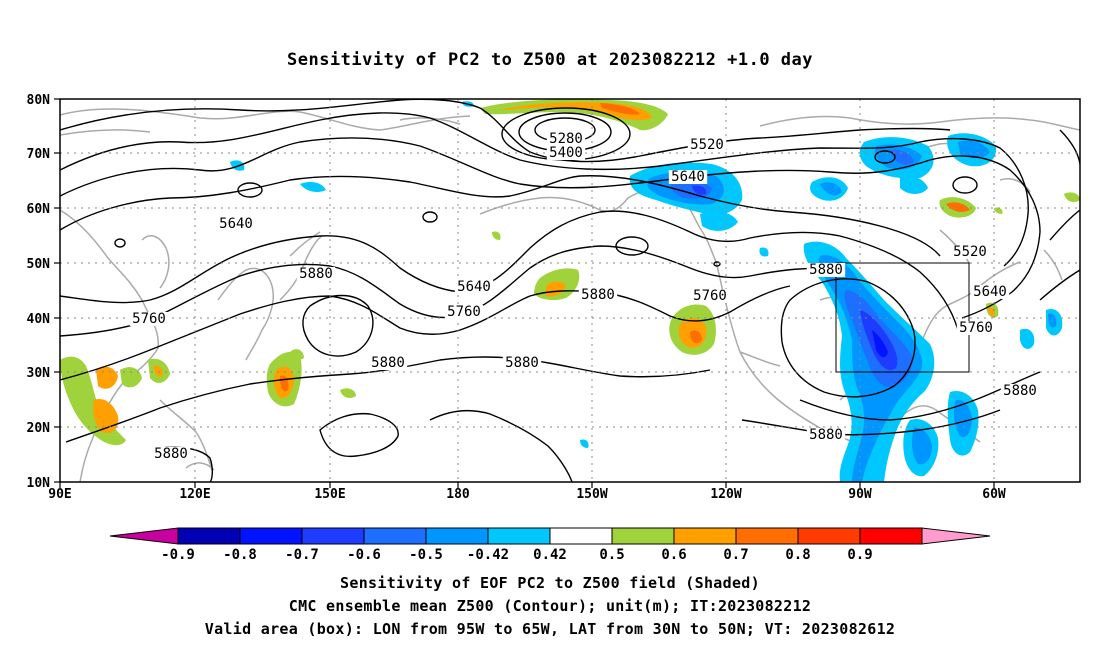 This screenshot has width=1100, height=650. What do you see at coordinates (488, 555) in the screenshot?
I see `colorbar-label: -0.42` at bounding box center [488, 555].